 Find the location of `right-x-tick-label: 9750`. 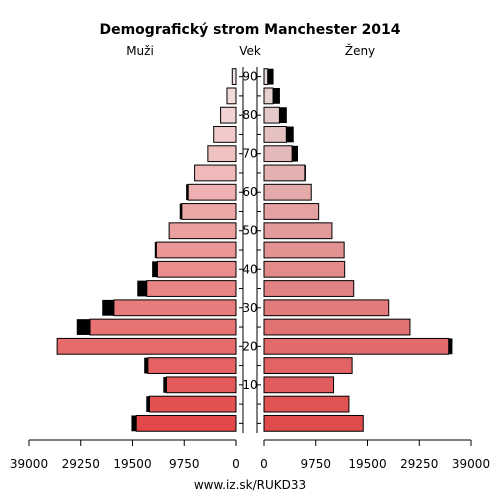

right-x-tick-label: 9750 is located at coordinates (315, 464).